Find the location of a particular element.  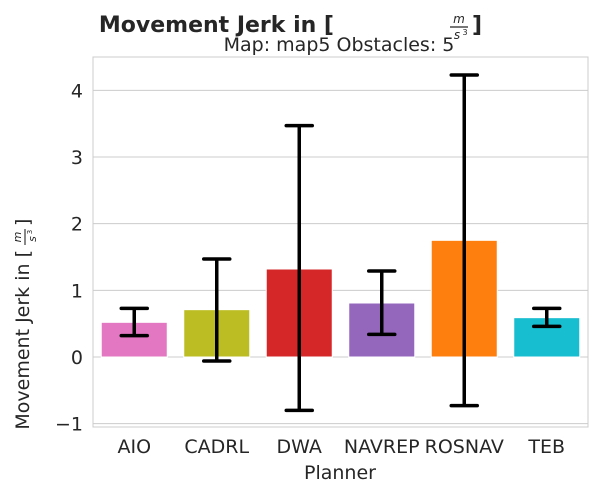

y-tick-label: 1 is located at coordinates (77, 291).